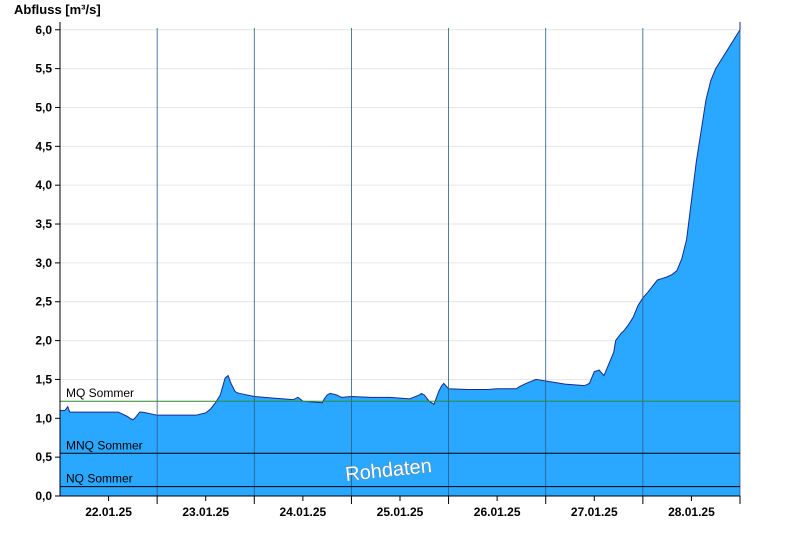 The width and height of the screenshot is (800, 550). What do you see at coordinates (57, 9) in the screenshot?
I see `y-axis-title: Abfluss [m³/s]` at bounding box center [57, 9].